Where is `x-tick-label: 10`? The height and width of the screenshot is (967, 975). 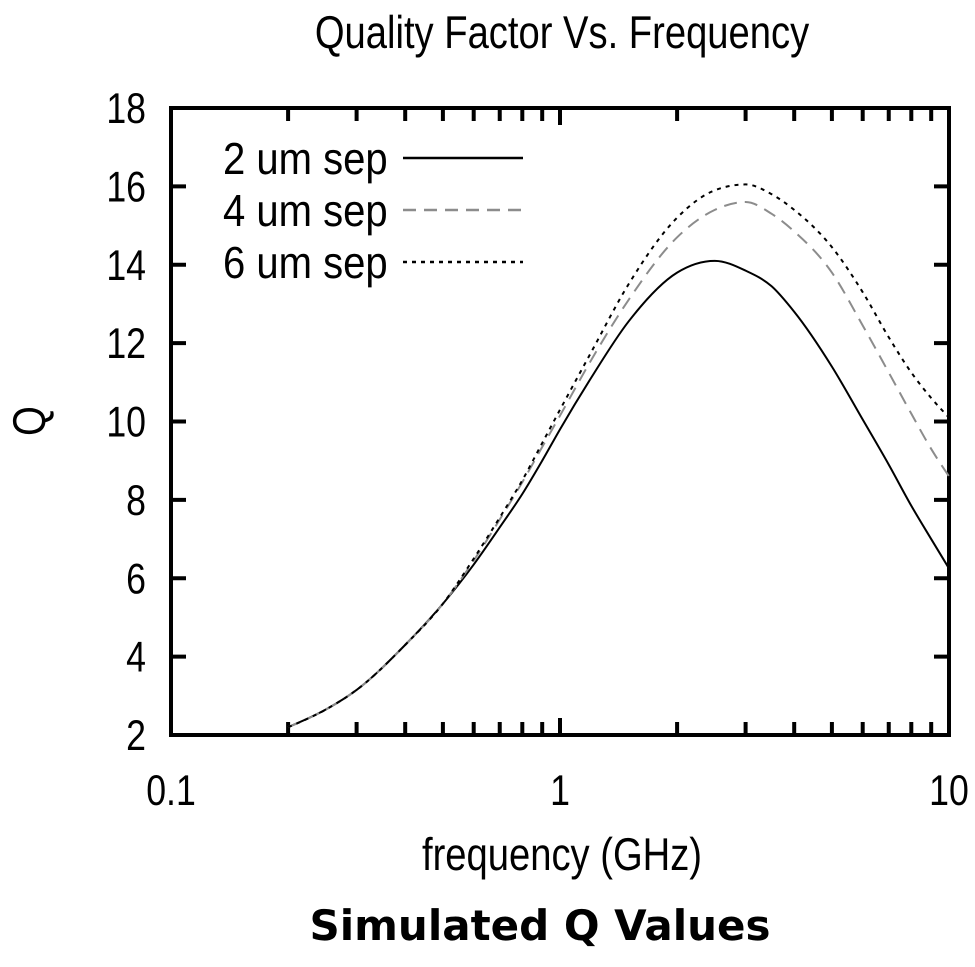
x-tick-label: 10 is located at coordinates (949, 790).